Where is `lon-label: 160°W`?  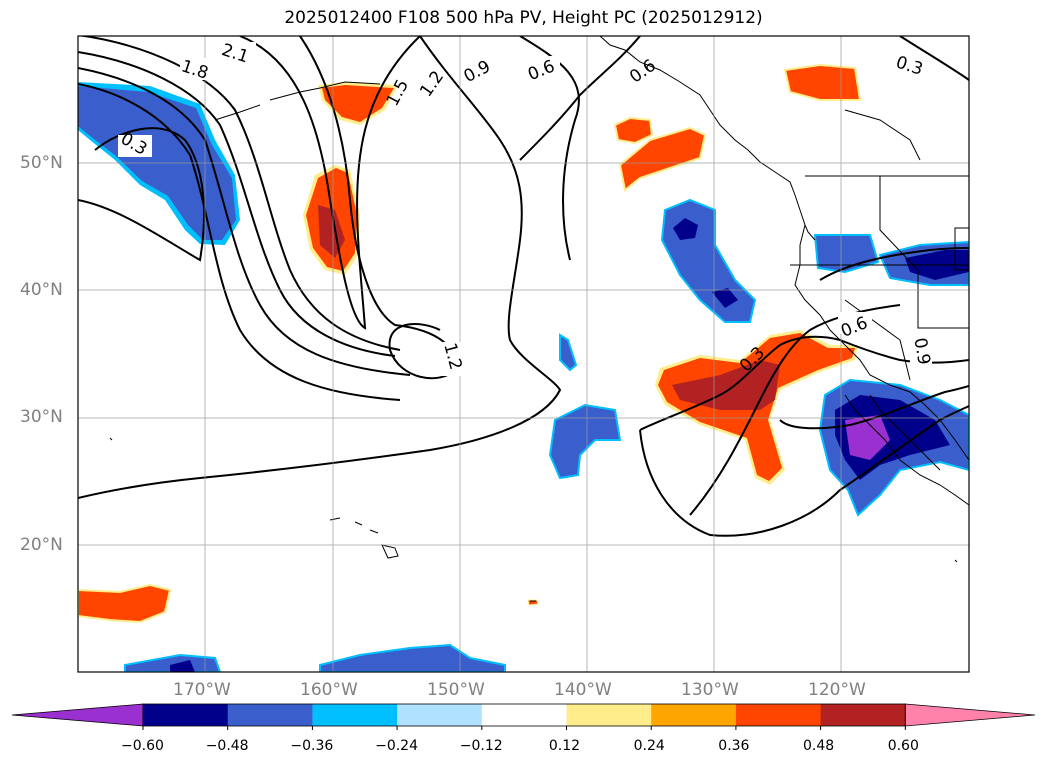
lon-label: 160°W is located at coordinates (329, 690).